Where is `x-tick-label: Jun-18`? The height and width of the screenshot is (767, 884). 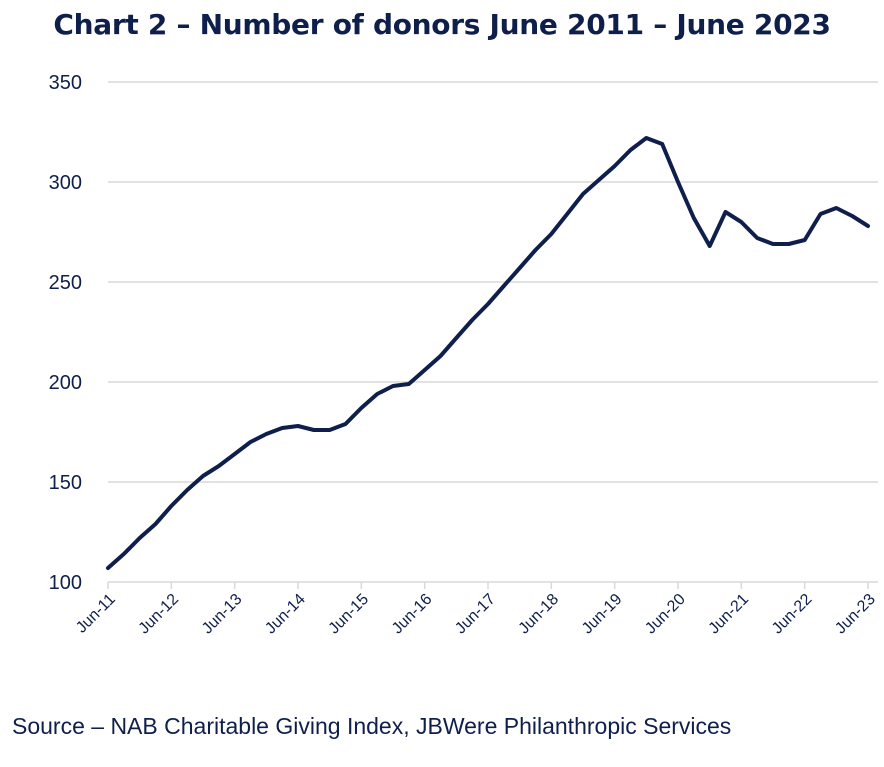
x-tick-label: Jun-18 is located at coordinates (539, 614).